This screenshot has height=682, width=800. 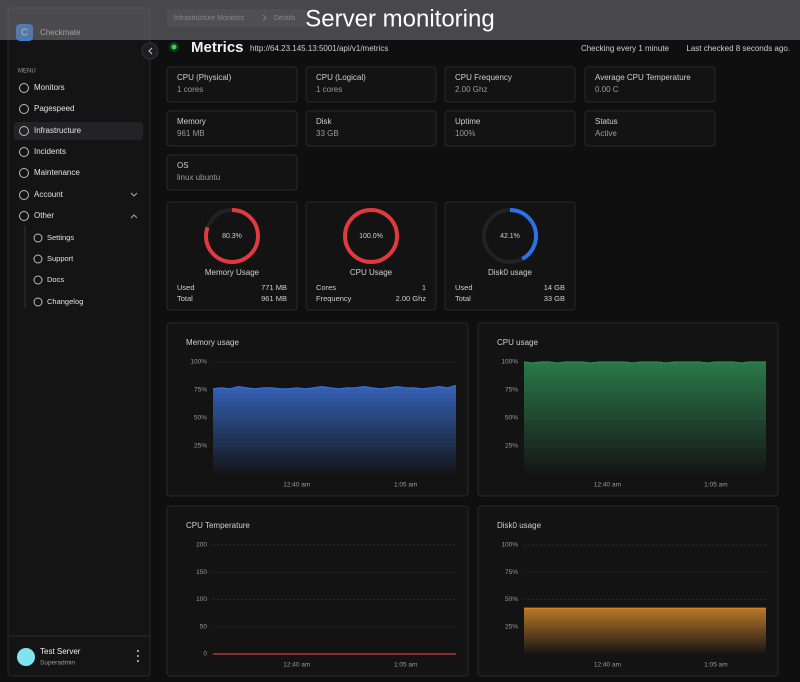 I want to click on gauge-row-value: 1, so click(x=424, y=287).